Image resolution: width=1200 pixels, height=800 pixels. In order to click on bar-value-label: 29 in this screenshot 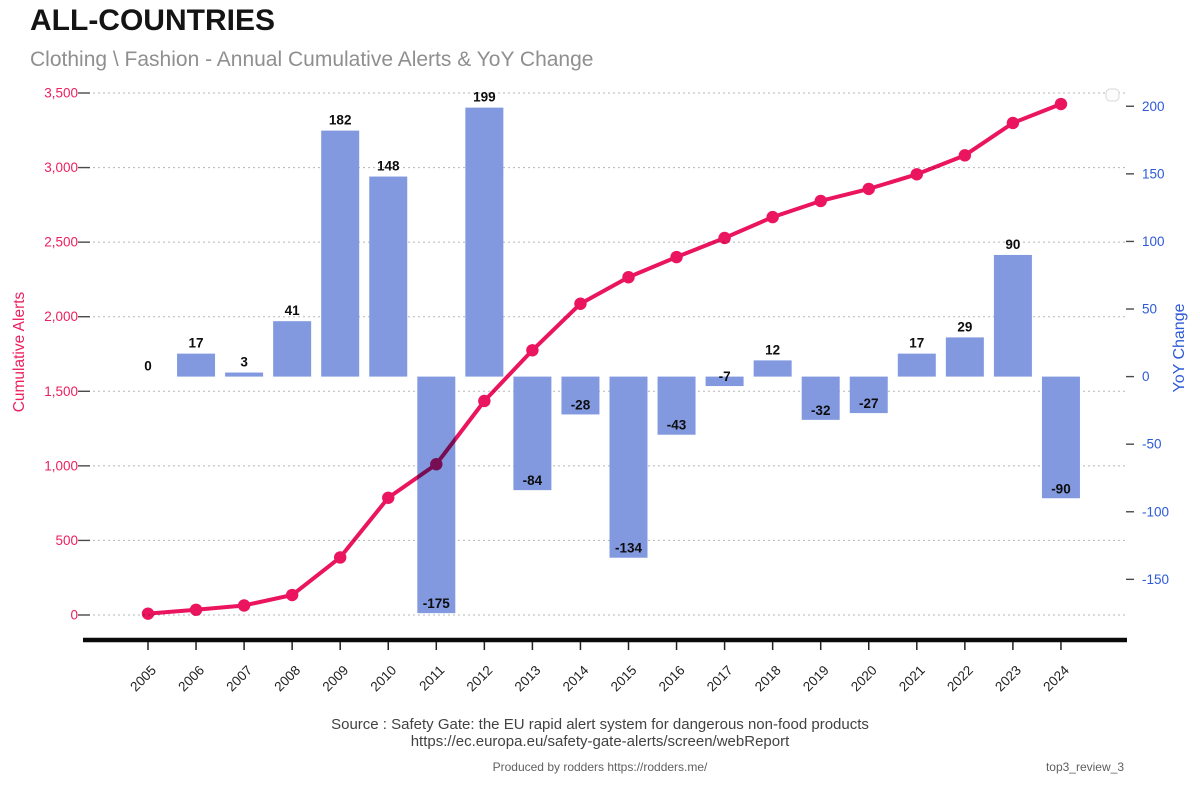, I will do `click(964, 326)`.